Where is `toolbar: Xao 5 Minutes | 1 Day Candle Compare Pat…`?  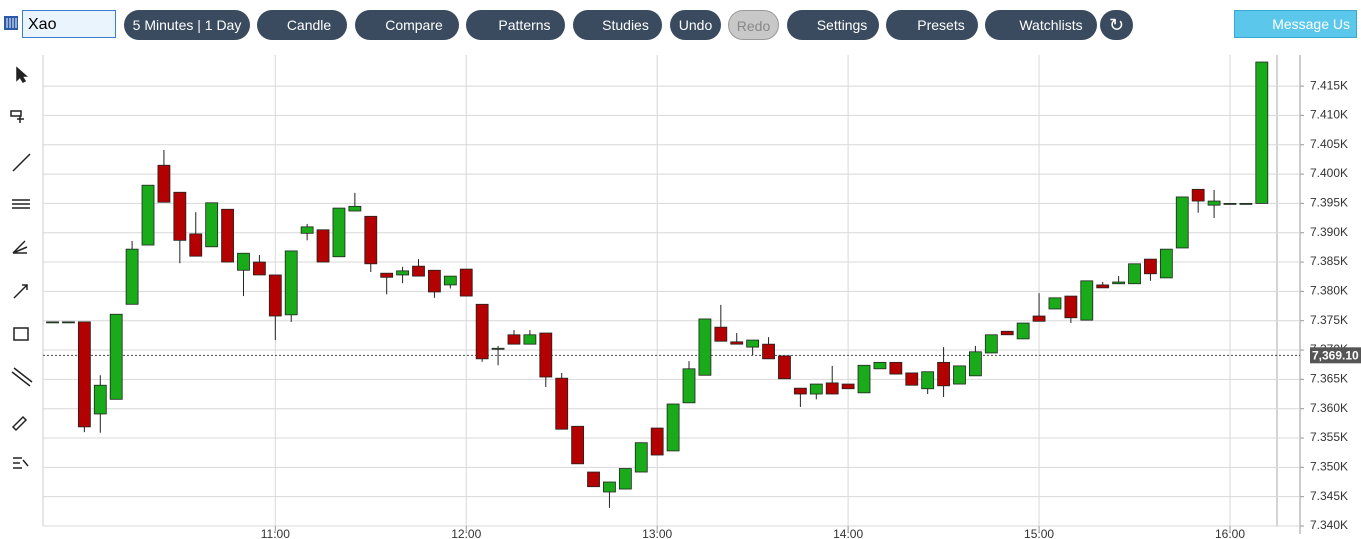
toolbar: Xao 5 Minutes | 1 Day Candle Compare Pat… is located at coordinates (680, 24).